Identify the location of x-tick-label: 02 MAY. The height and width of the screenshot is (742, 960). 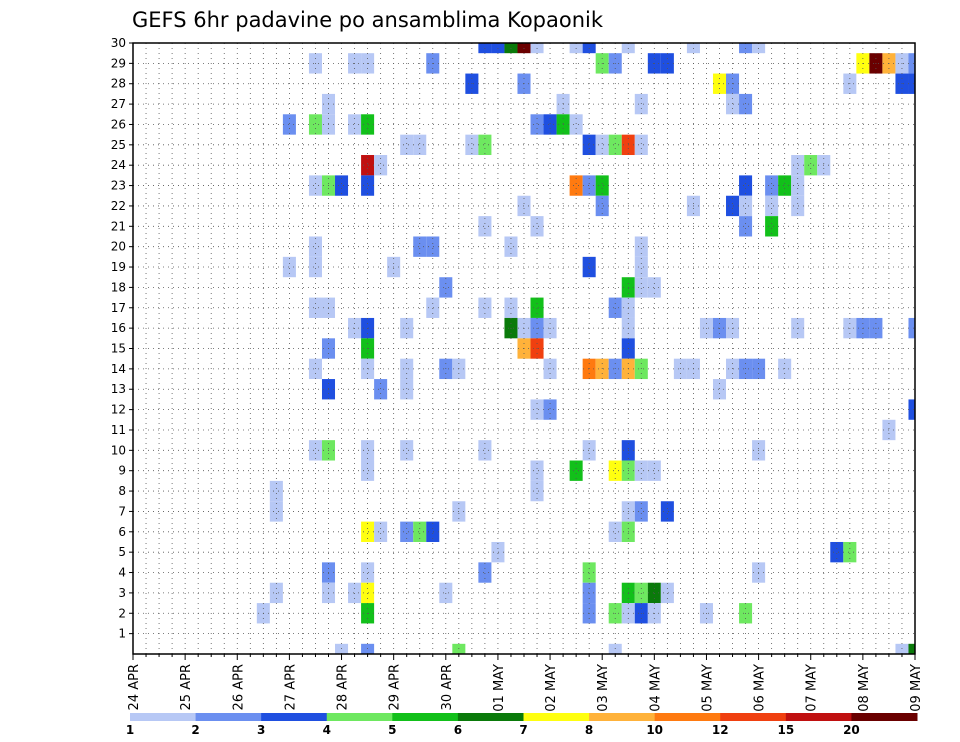
(551, 688).